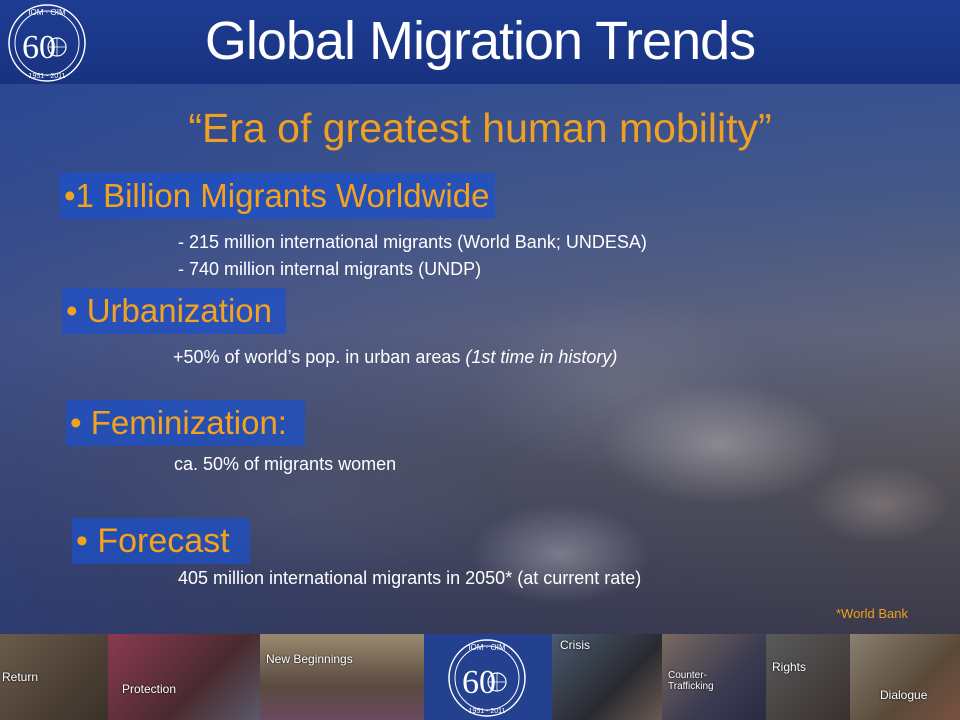  Describe the element at coordinates (904, 695) in the screenshot. I see `photo-label-dialogue: Dialogue` at that location.